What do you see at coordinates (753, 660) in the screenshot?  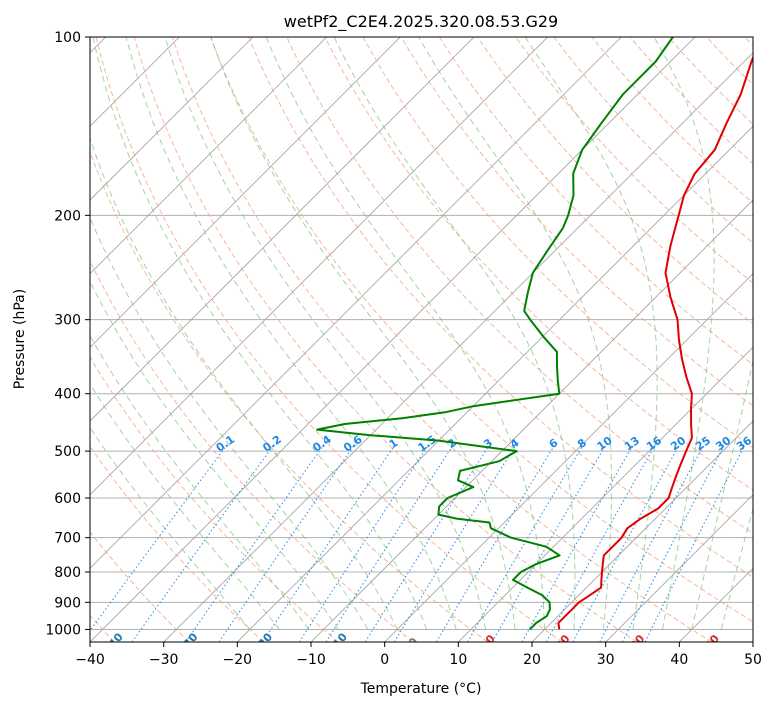 I see `x-tick-label: 50` at bounding box center [753, 660].